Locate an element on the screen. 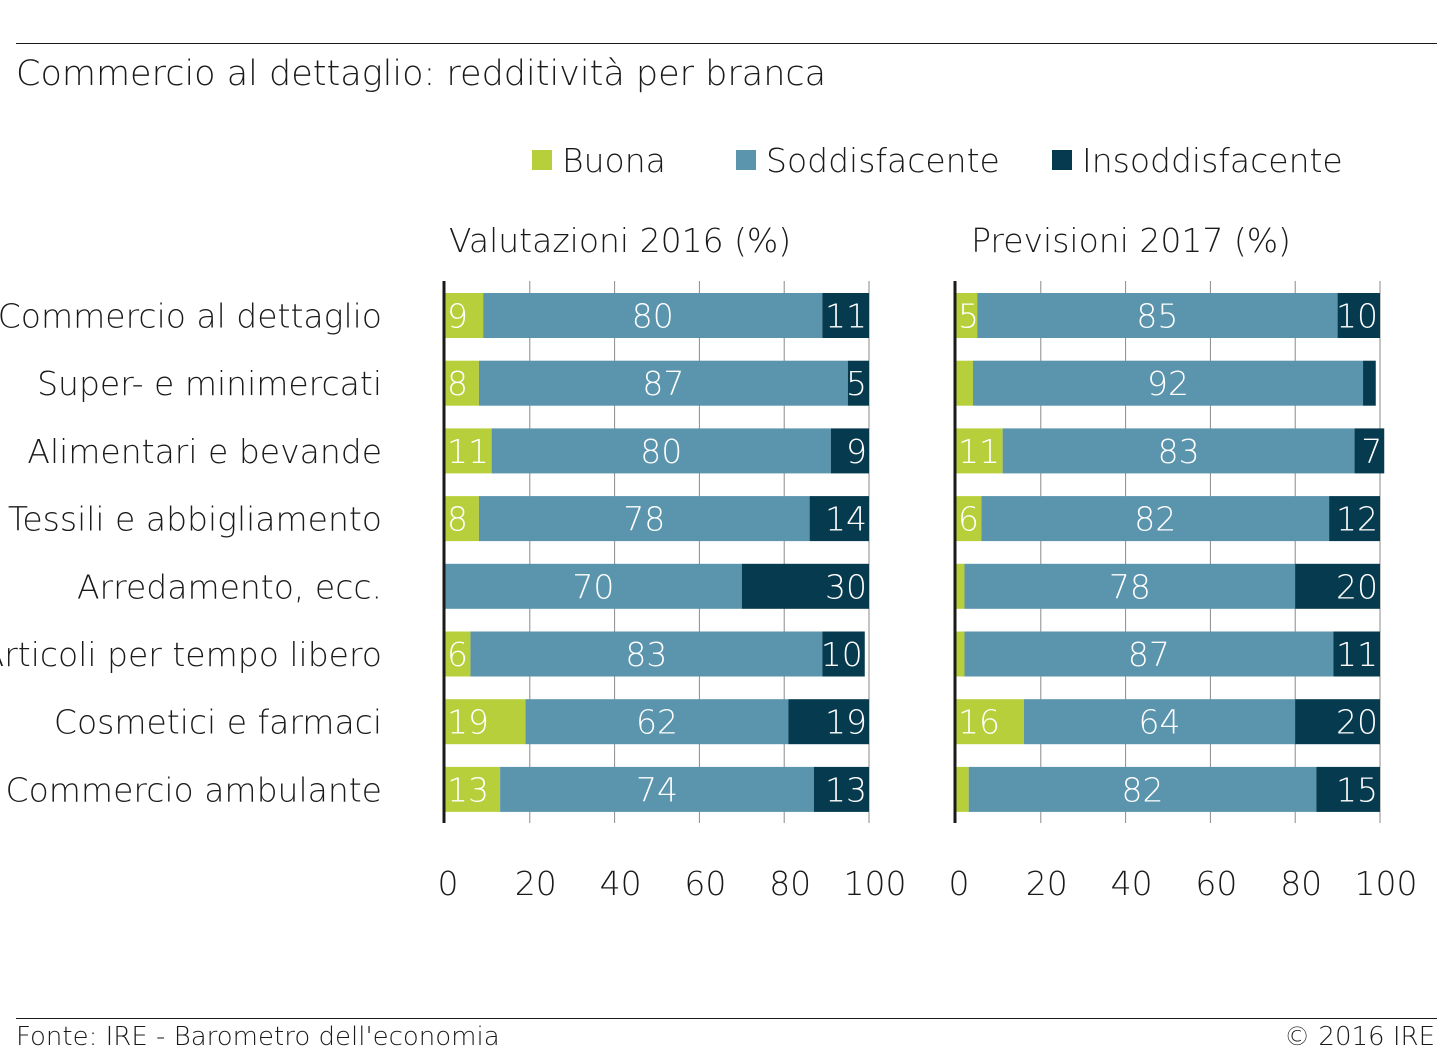  legend-item-buona: Buona is located at coordinates (599, 160).